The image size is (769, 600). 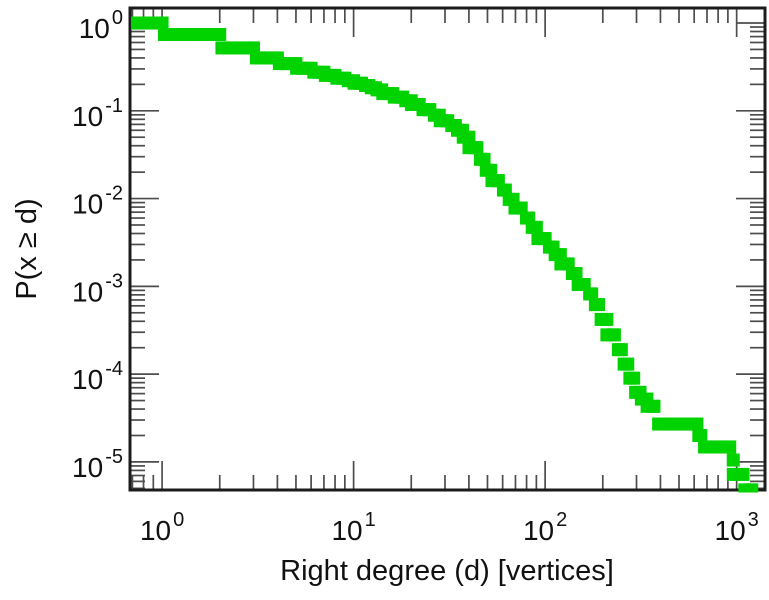 I want to click on y-tick-label: 10 0, so click(x=101, y=25).